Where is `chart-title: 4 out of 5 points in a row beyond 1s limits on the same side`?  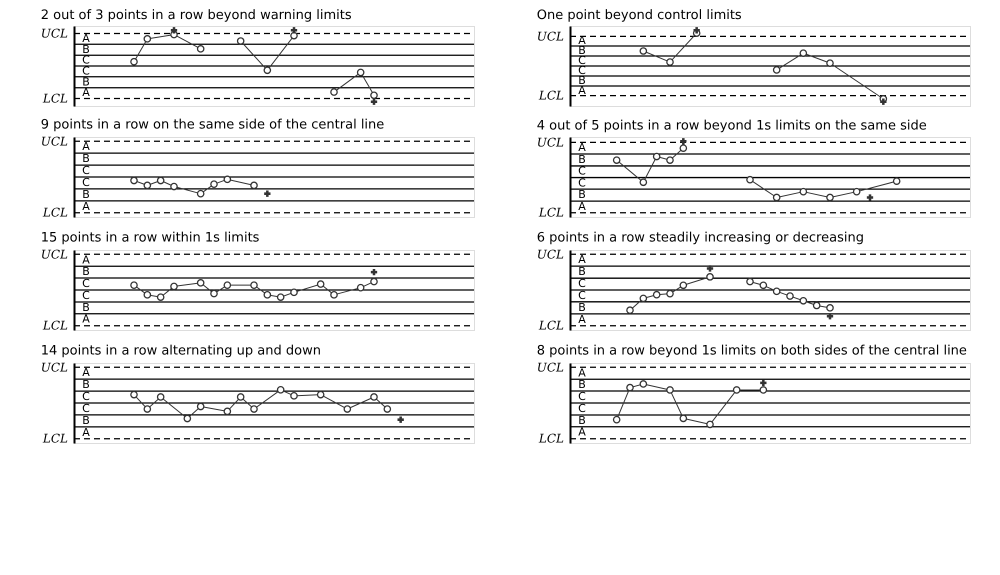
chart-title: 4 out of 5 points in a row beyond 1s limits on the same side is located at coordinates (731, 126).